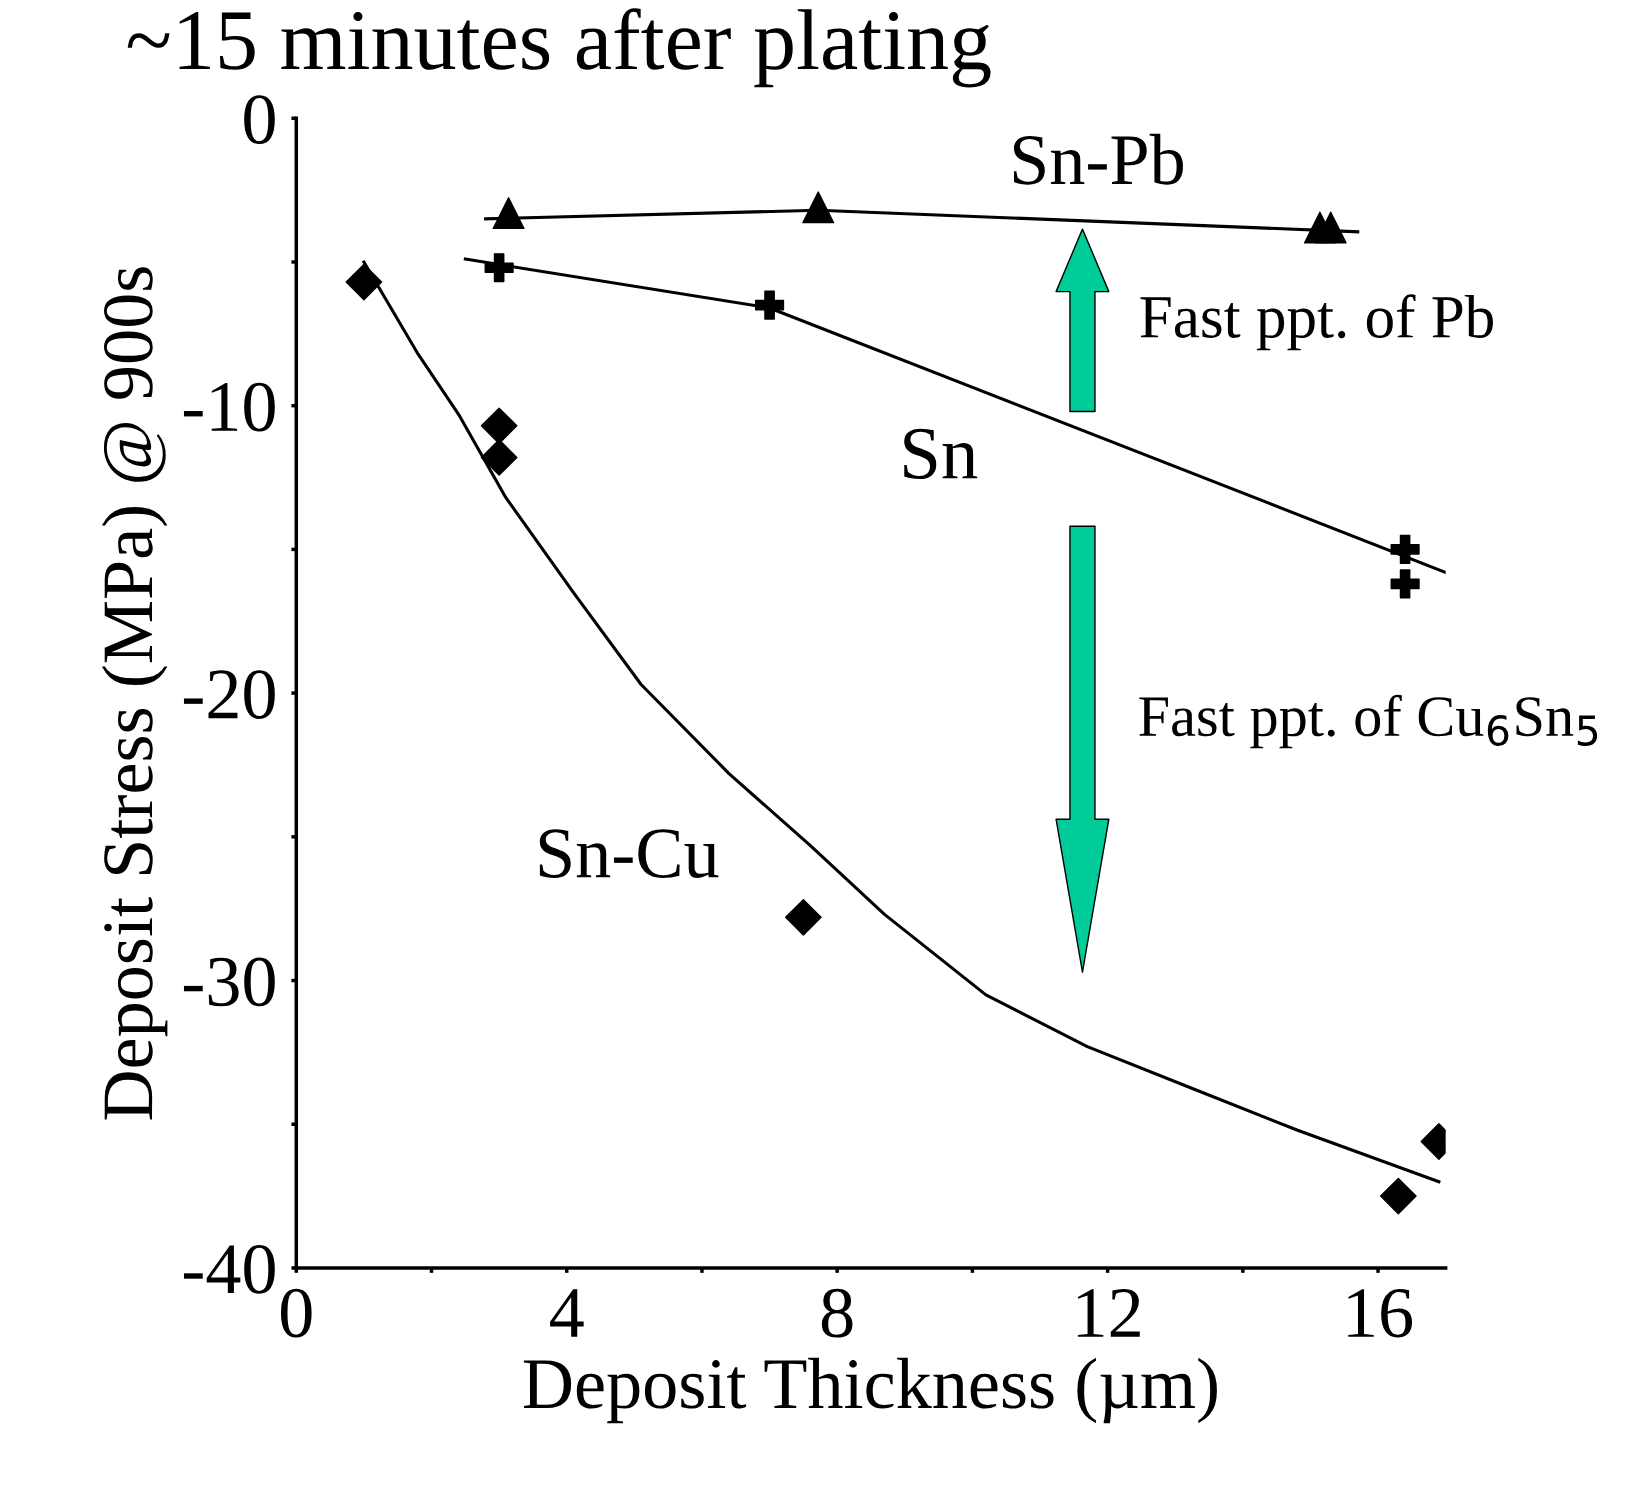 Image resolution: width=1628 pixels, height=1497 pixels. Describe the element at coordinates (229, 1269) in the screenshot. I see `y-tick-label: -40` at that location.